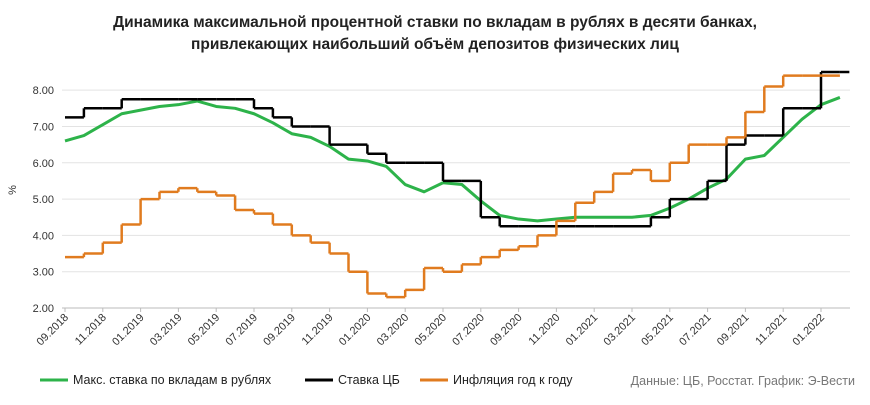 The image size is (870, 405). What do you see at coordinates (43, 91) in the screenshot?
I see `y-tick-label: 8.00` at bounding box center [43, 91].